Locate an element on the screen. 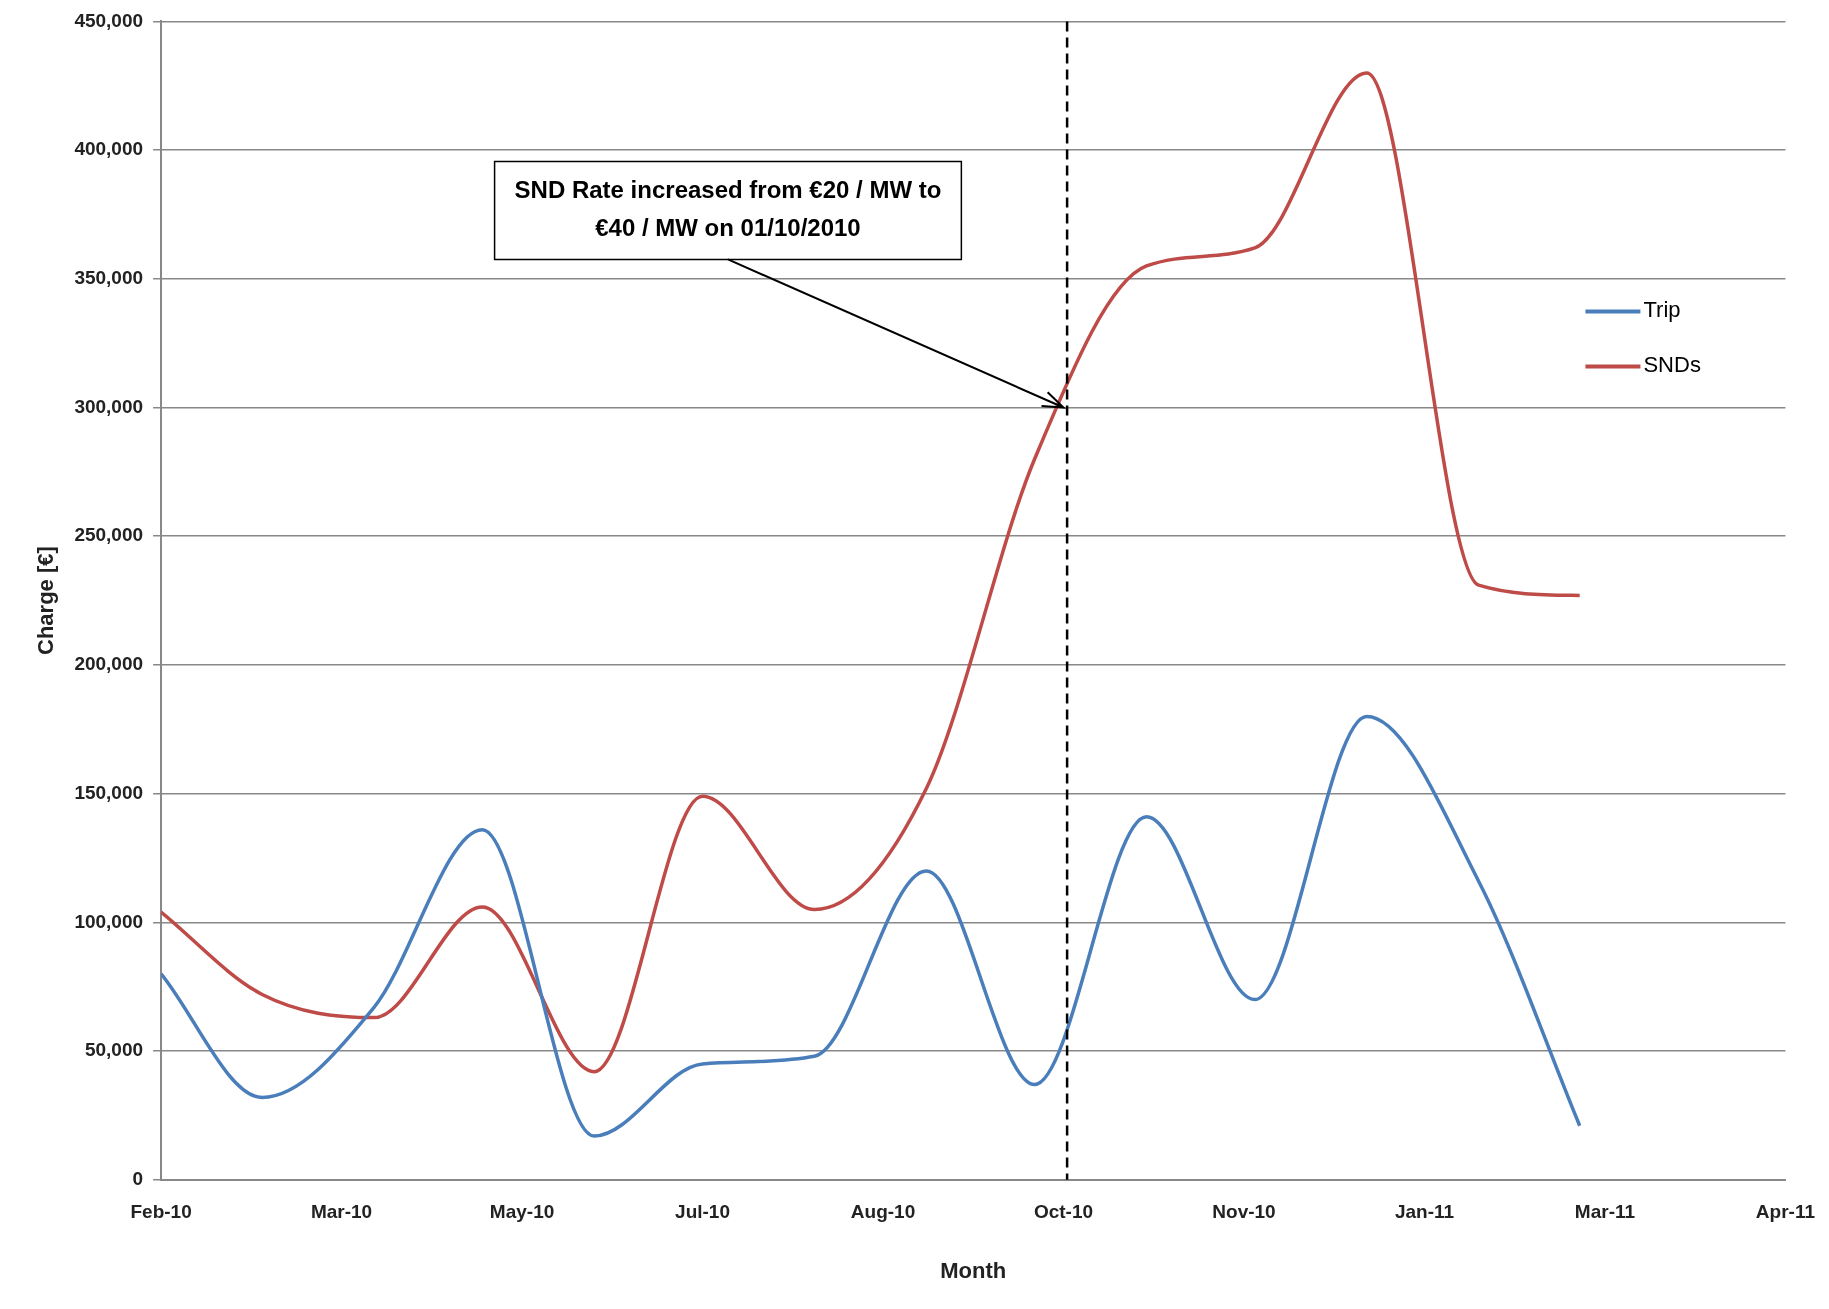  y-tick-label: 300,000 is located at coordinates (109, 406).